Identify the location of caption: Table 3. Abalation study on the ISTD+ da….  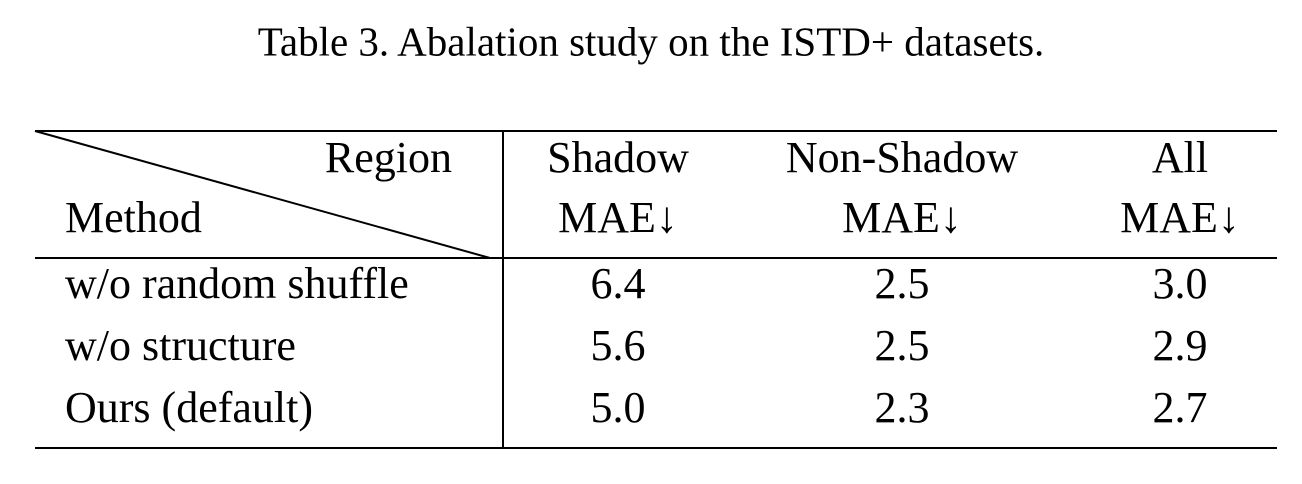
(651, 41).